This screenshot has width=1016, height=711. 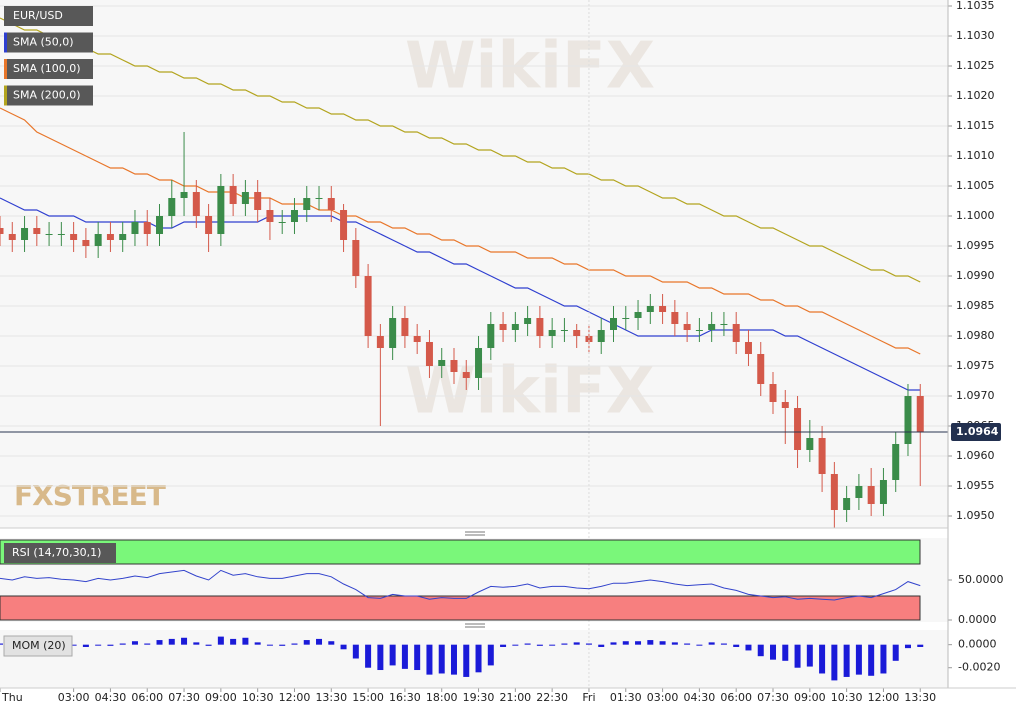 I want to click on y-tick-label: 1.1010, so click(x=975, y=155).